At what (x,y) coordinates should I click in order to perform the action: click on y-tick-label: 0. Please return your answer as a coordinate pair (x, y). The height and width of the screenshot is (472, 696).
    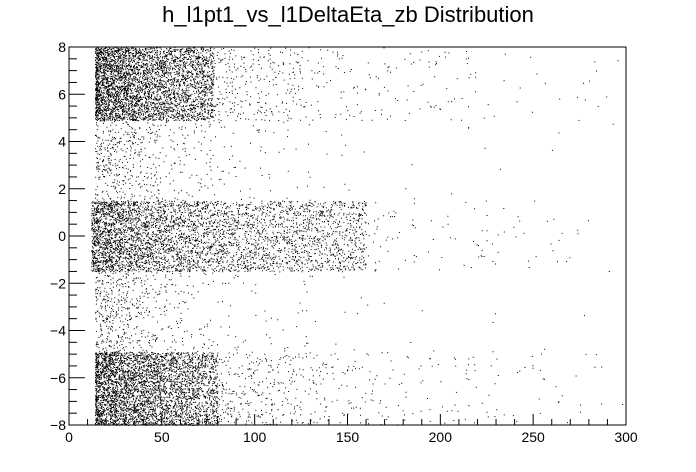
    Looking at the image, I should click on (62, 236).